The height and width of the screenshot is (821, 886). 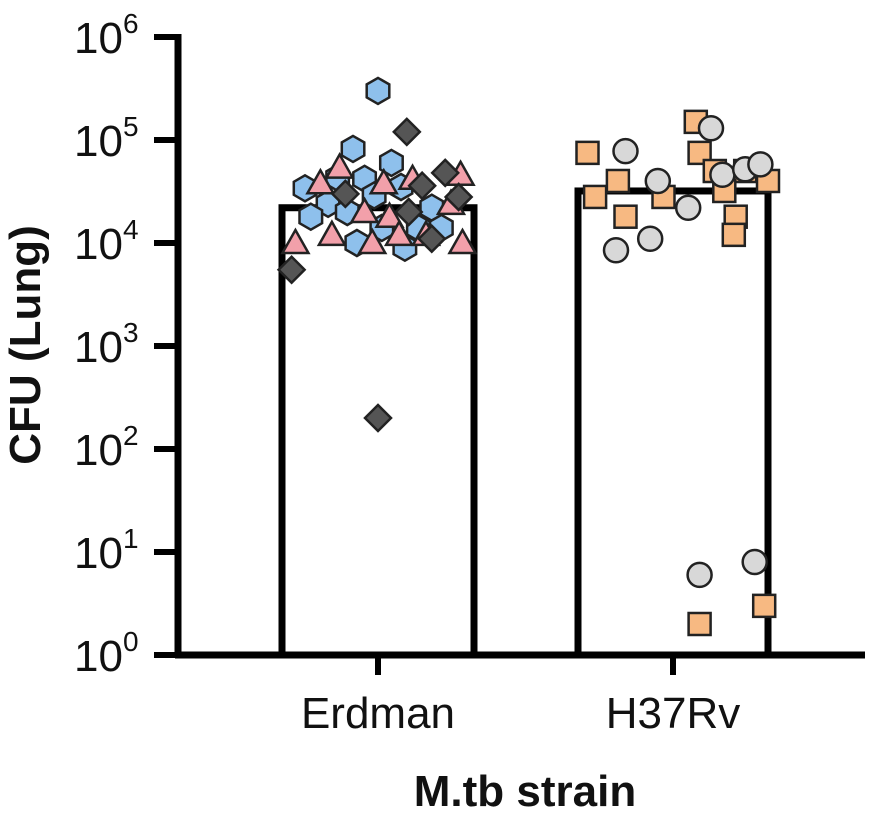 I want to click on y-tick-label-1: 10¹, so click(x=106, y=550).